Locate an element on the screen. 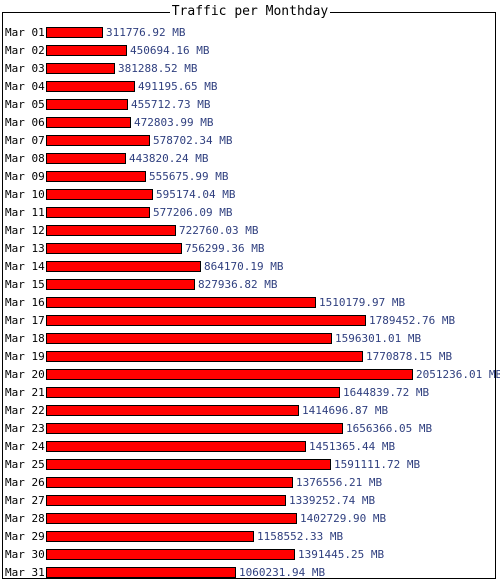 The image size is (500, 583). value-label: 1789452.76 MB is located at coordinates (412, 320).